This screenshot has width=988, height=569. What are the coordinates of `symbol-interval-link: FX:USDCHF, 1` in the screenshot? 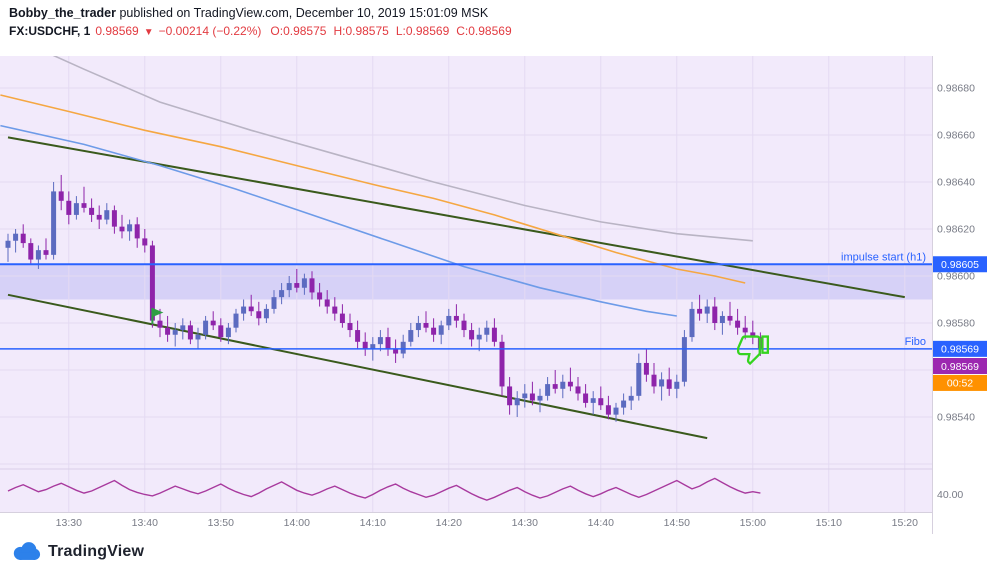 It's located at (50, 31).